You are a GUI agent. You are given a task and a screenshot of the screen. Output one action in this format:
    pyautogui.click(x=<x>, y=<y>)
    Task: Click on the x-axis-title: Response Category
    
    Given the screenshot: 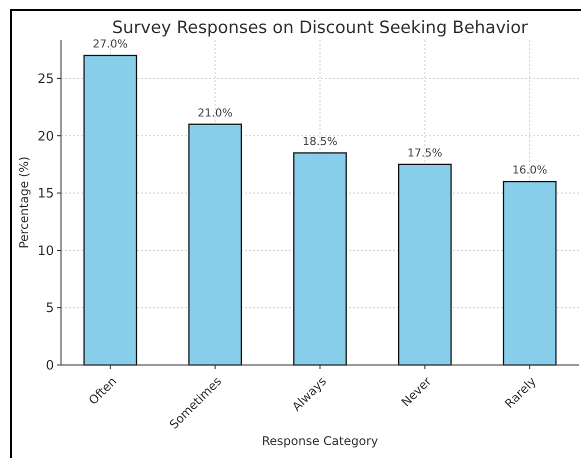 What is the action you would take?
    pyautogui.click(x=320, y=441)
    